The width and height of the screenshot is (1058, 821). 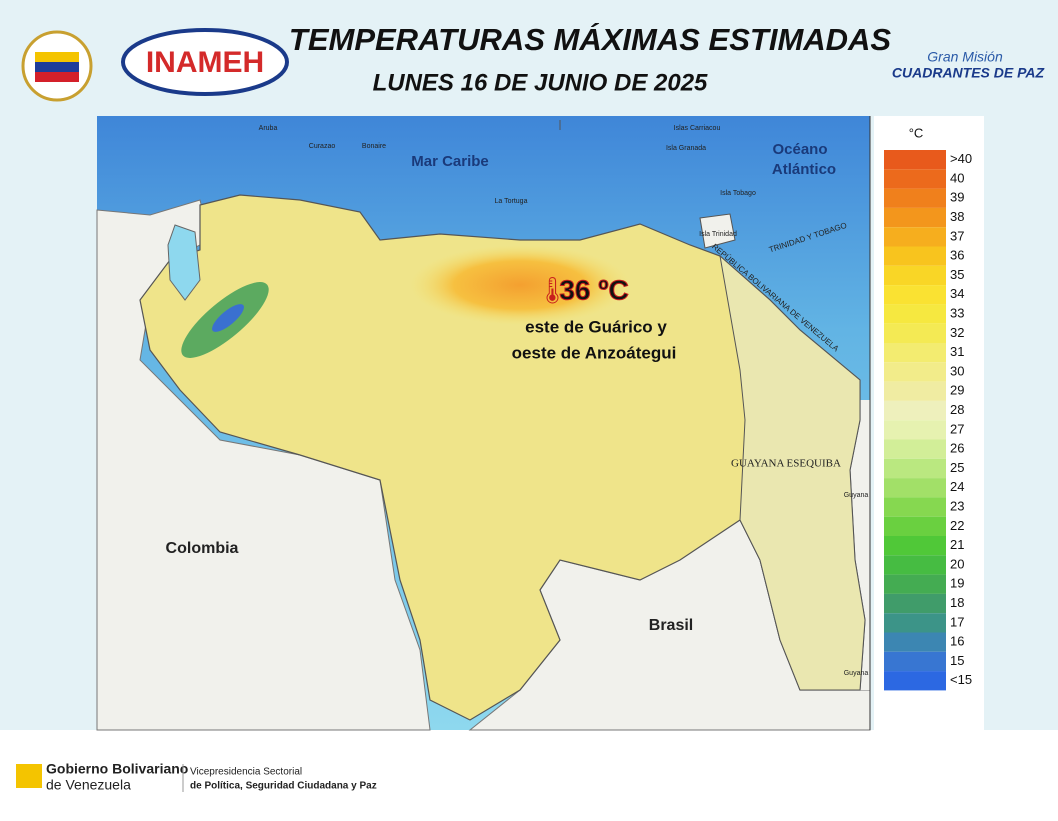 I want to click on legend-label: 36, so click(x=957, y=255).